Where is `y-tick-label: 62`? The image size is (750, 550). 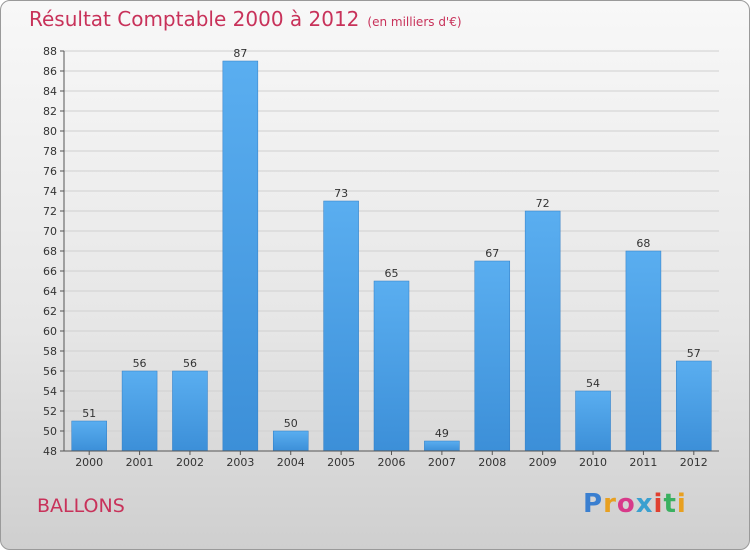 y-tick-label: 62 is located at coordinates (50, 311).